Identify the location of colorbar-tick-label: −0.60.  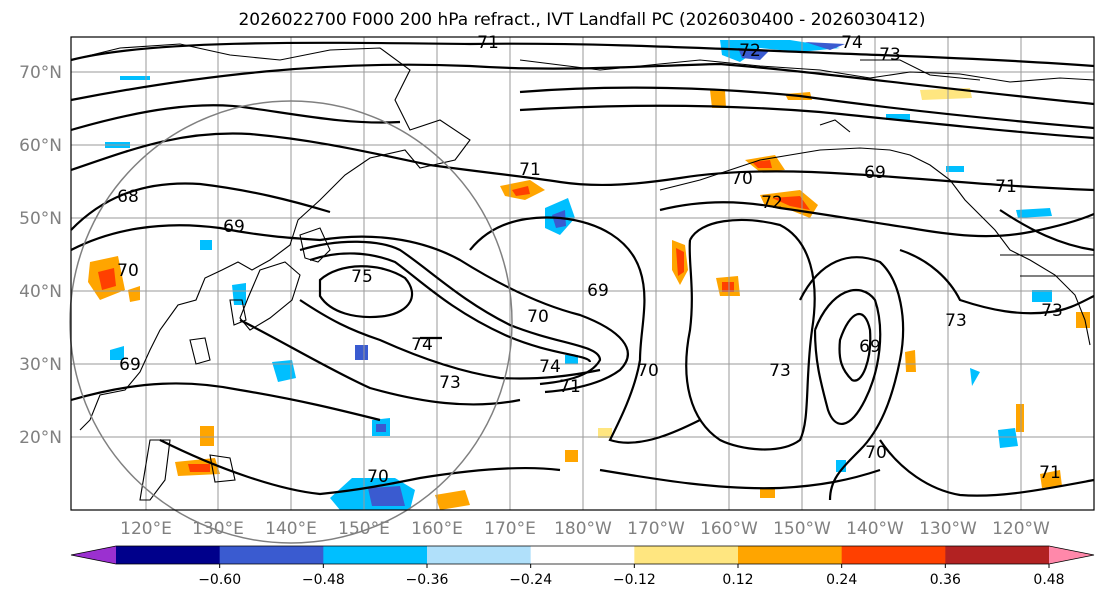
(219, 580).